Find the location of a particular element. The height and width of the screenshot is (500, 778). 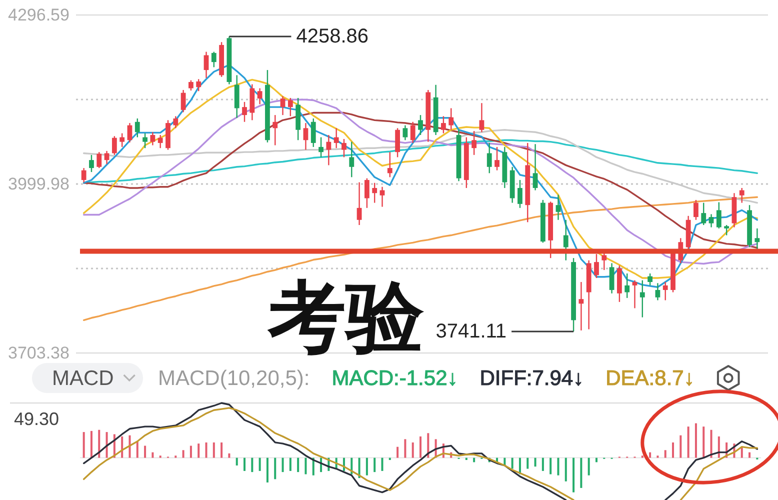

annotation: 4258.86 is located at coordinates (332, 37).